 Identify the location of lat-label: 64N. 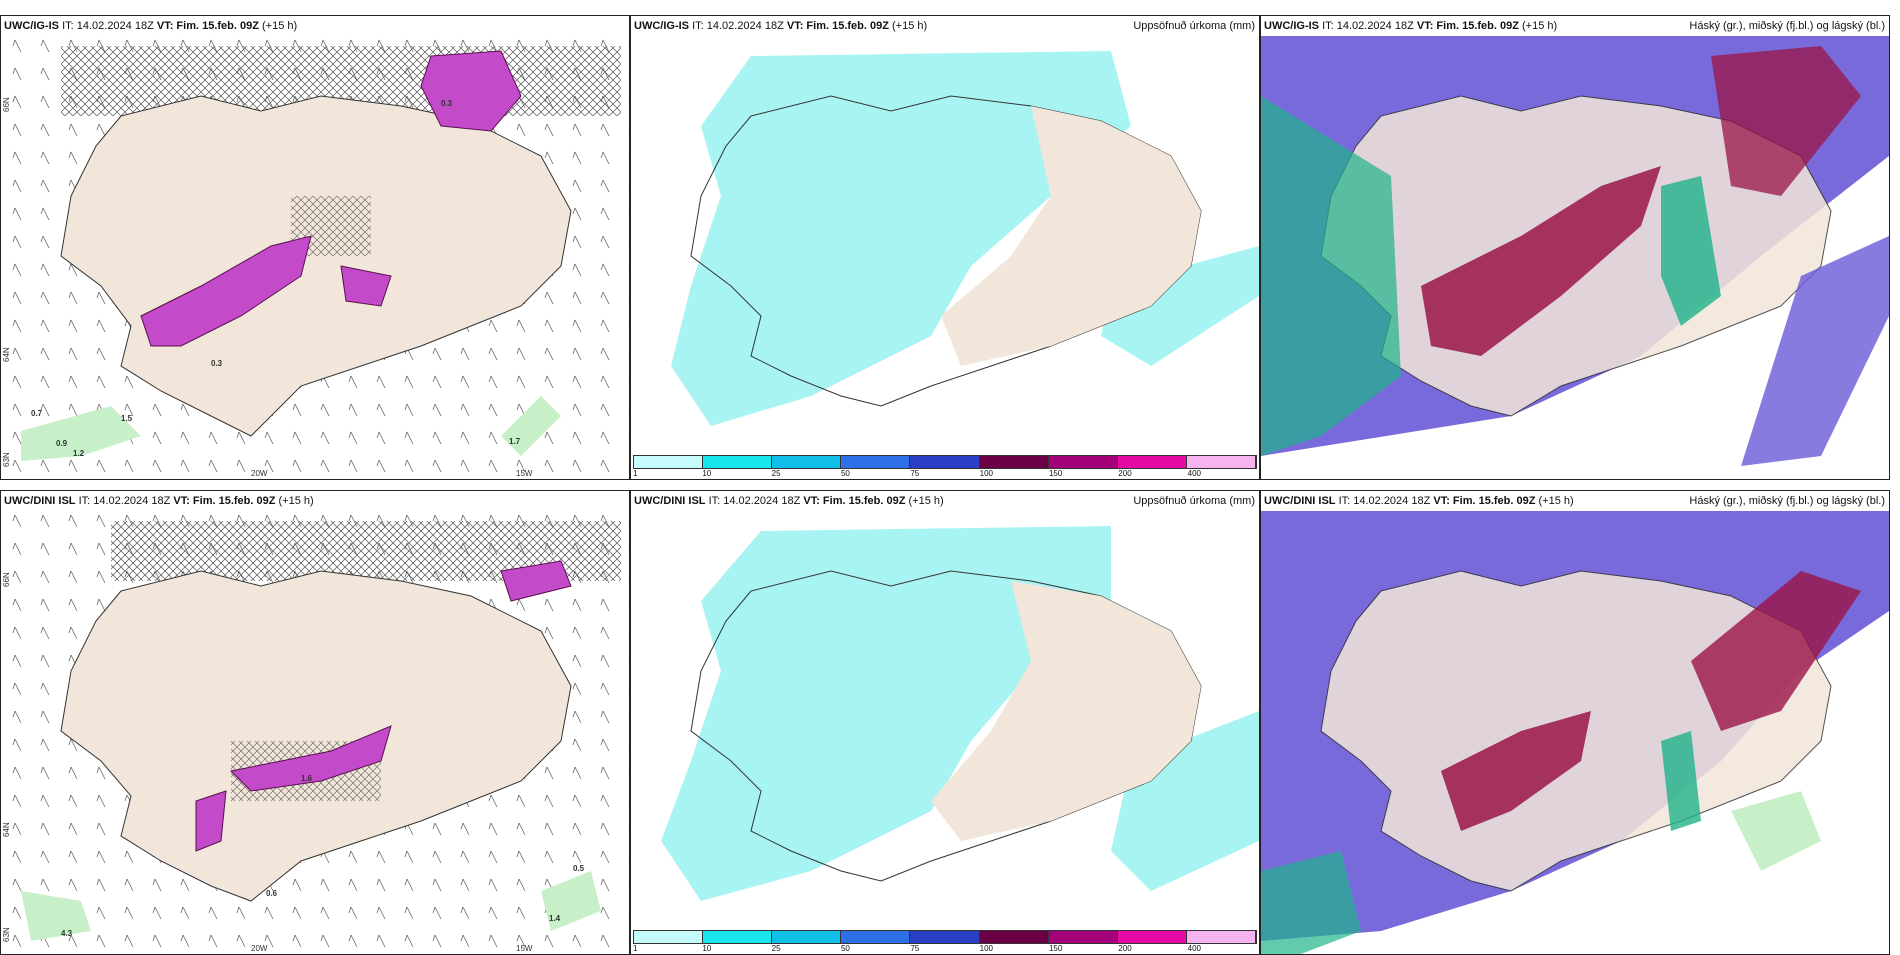
(6, 829).